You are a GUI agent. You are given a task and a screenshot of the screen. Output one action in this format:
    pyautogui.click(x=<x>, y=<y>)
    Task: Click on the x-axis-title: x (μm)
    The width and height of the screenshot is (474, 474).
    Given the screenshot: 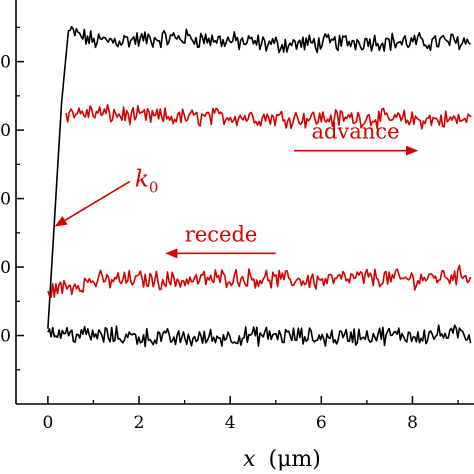 What is the action you would take?
    pyautogui.click(x=282, y=459)
    